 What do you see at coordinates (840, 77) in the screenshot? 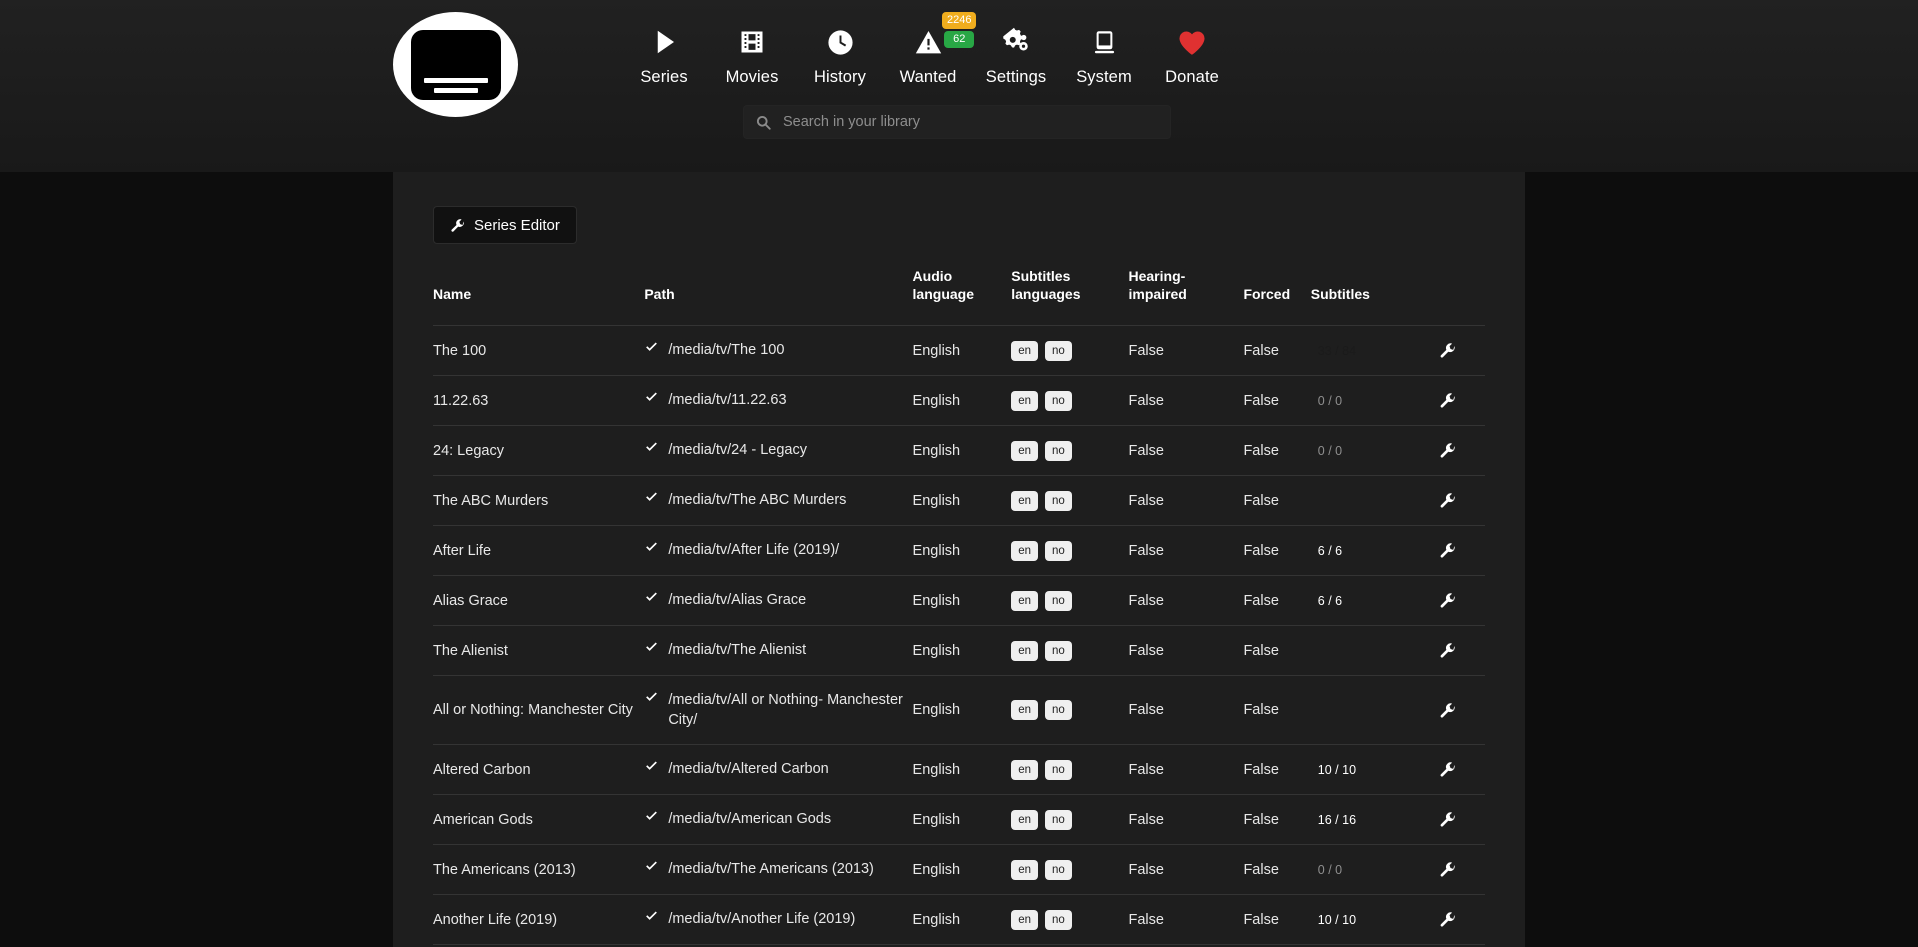
I see `nav-label-history: History` at bounding box center [840, 77].